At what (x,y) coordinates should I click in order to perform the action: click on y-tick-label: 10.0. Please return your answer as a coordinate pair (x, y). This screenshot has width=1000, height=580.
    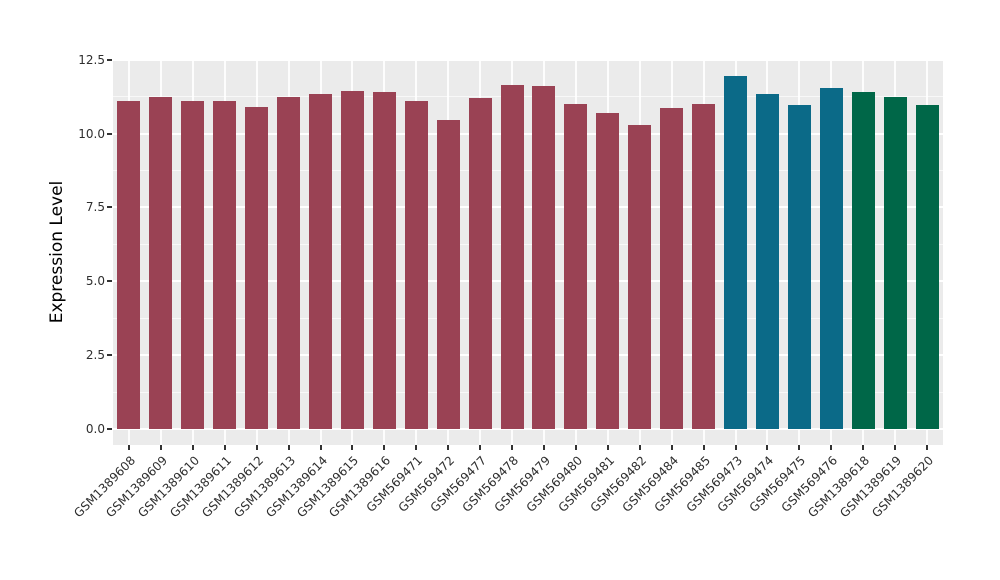
    Looking at the image, I should click on (91, 133).